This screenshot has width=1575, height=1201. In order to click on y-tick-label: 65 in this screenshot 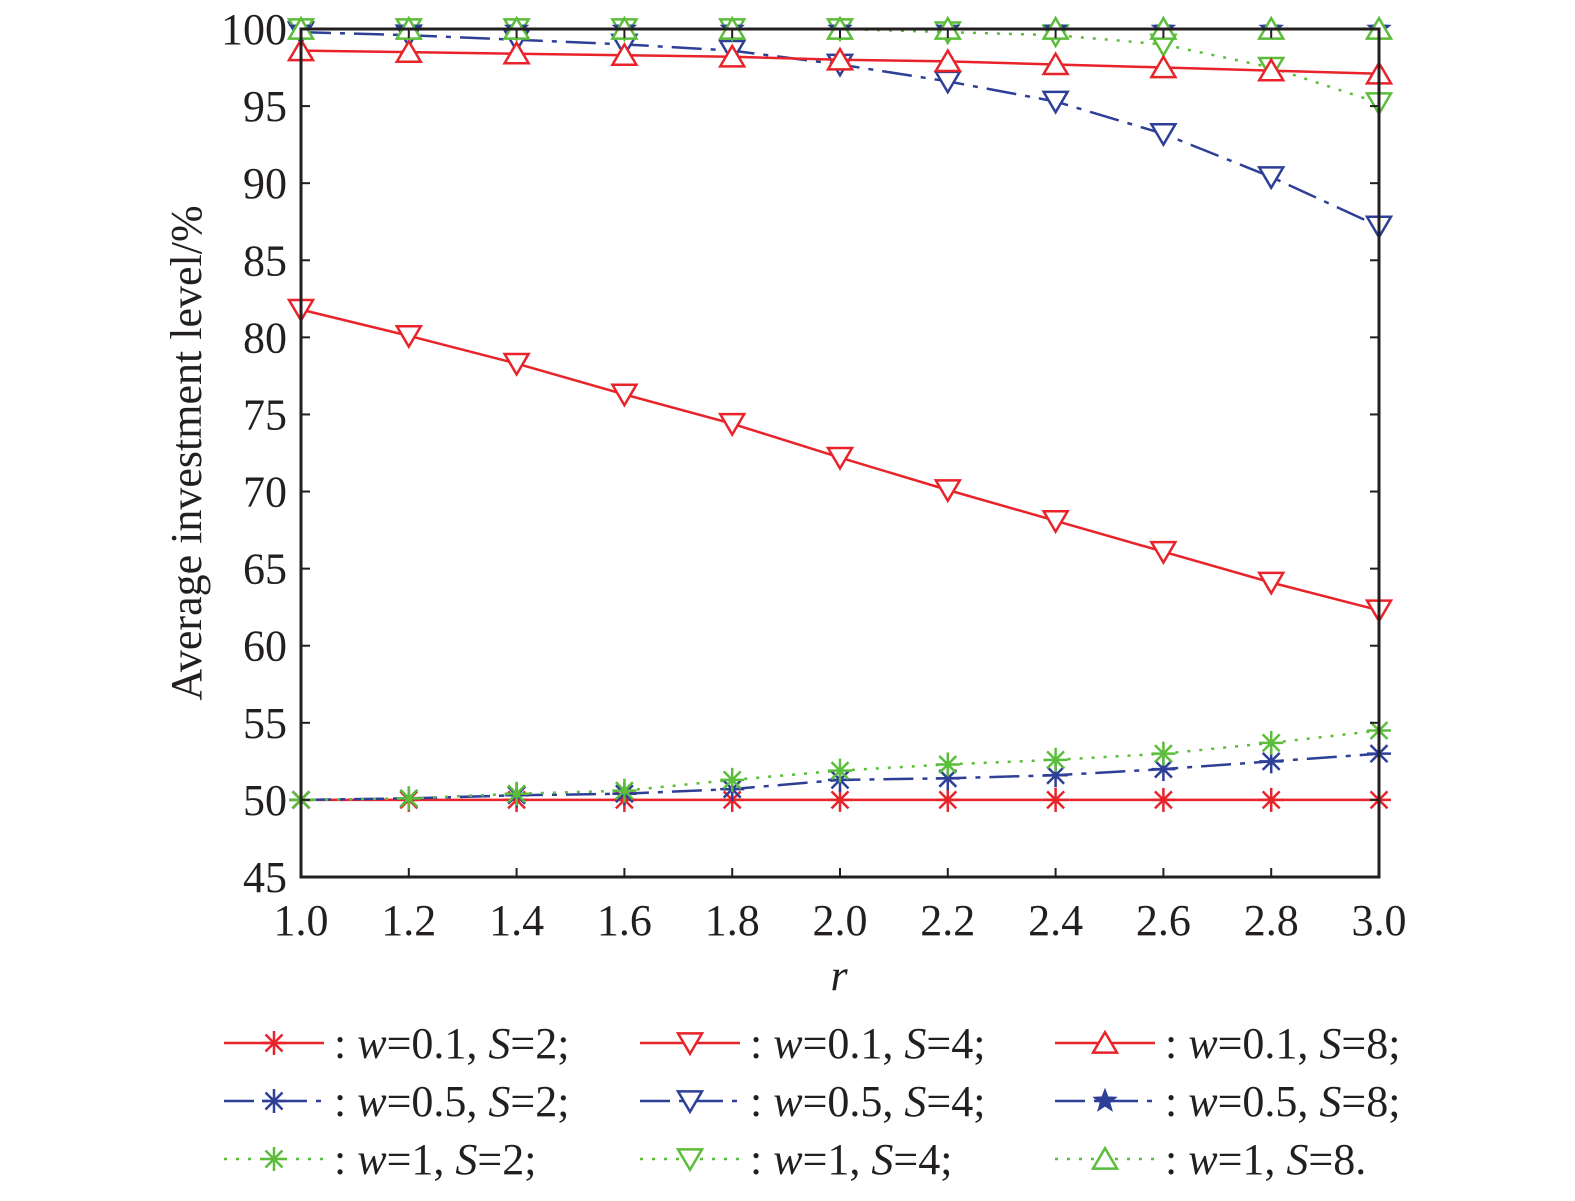, I will do `click(265, 569)`.